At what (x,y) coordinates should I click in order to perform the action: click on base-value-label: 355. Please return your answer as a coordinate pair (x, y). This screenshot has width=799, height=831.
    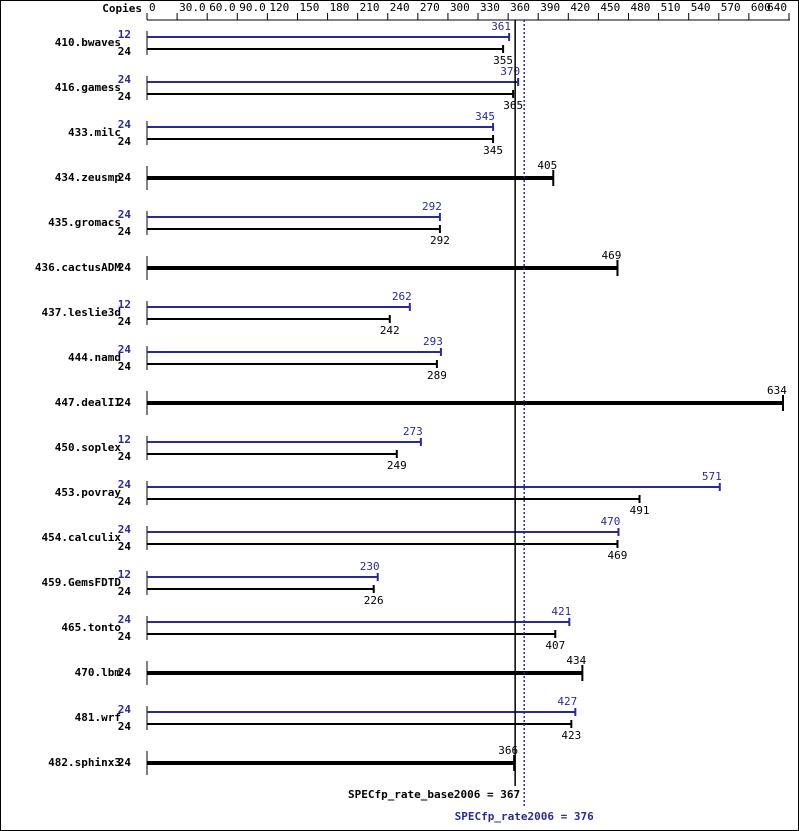
    Looking at the image, I should click on (503, 60).